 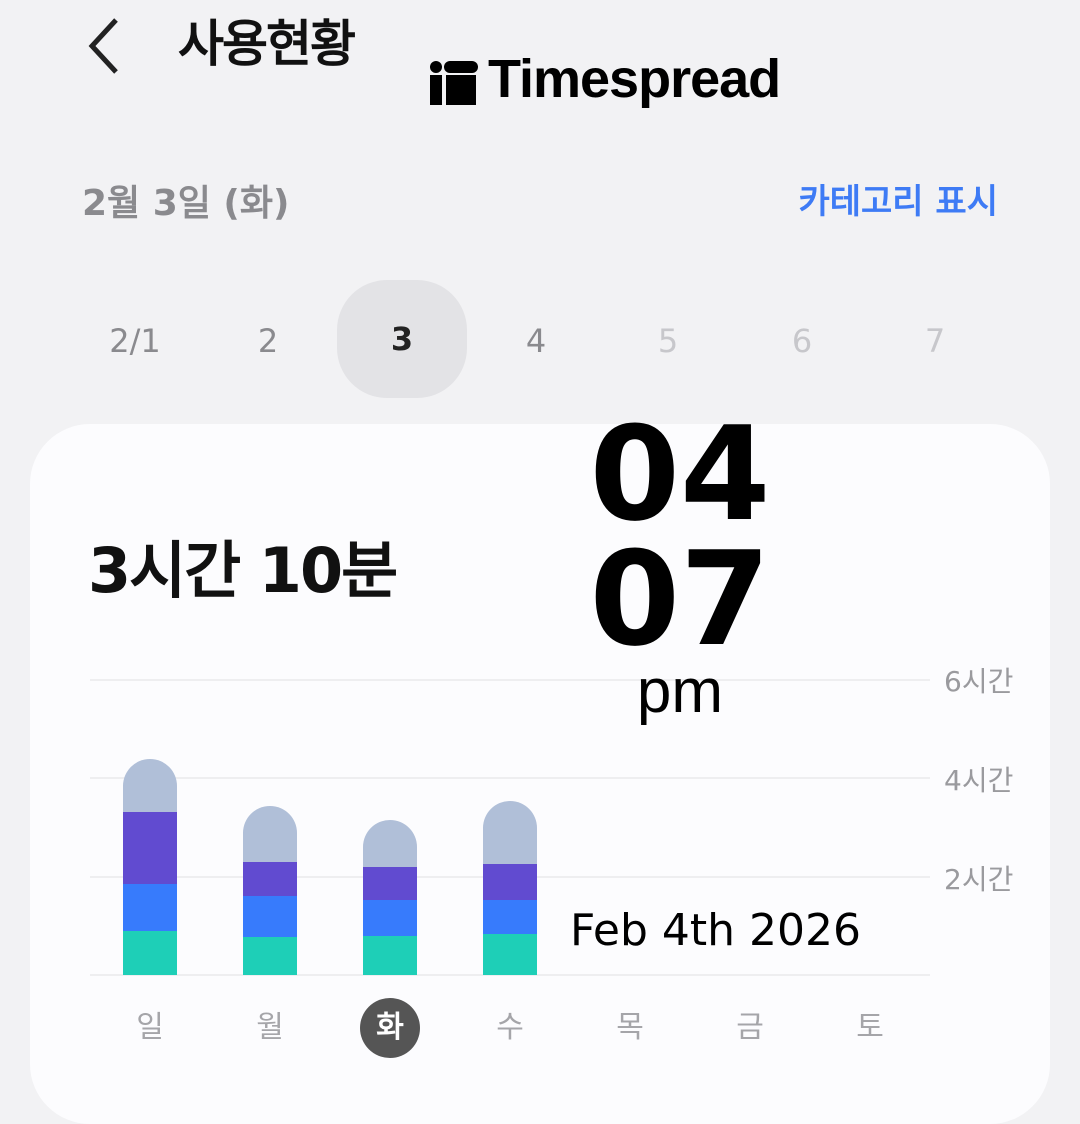 What do you see at coordinates (536, 341) in the screenshot?
I see `day-option: 4` at bounding box center [536, 341].